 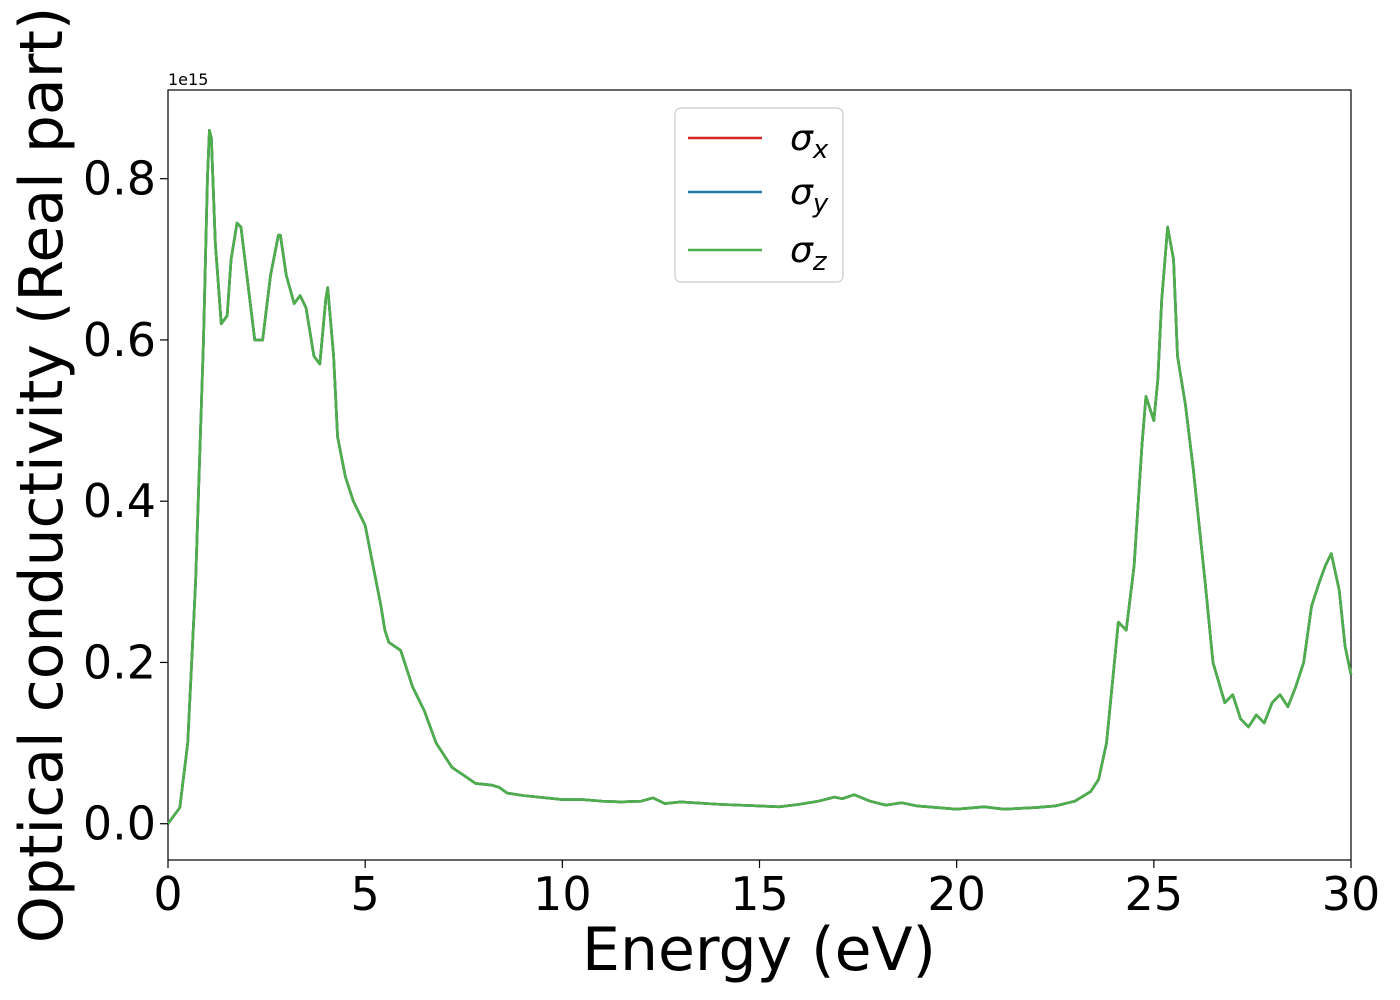 What do you see at coordinates (759, 950) in the screenshot?
I see `x-axis-label: Energy (eV)` at bounding box center [759, 950].